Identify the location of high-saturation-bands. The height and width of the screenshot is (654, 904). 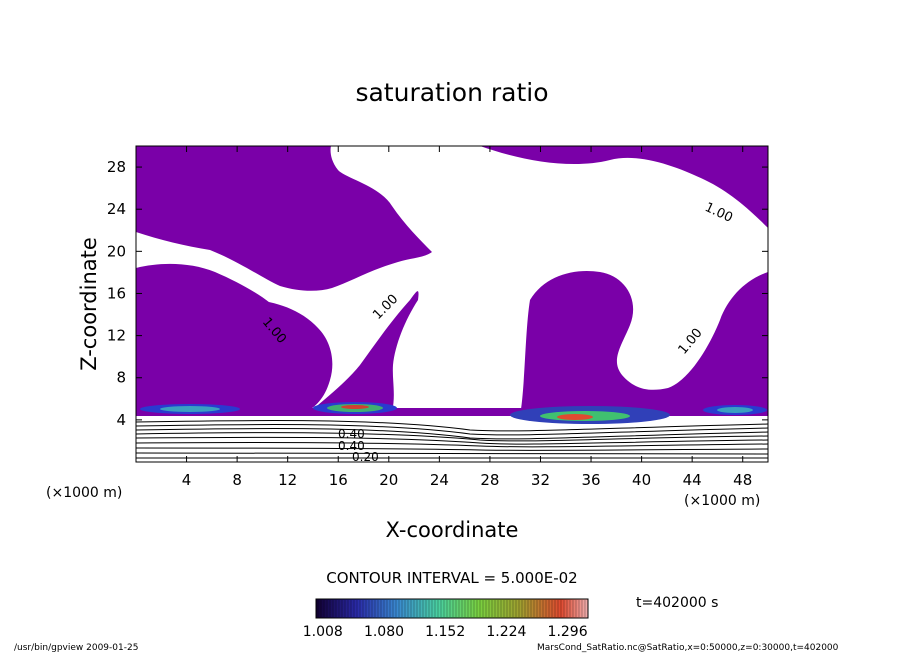
(453, 413).